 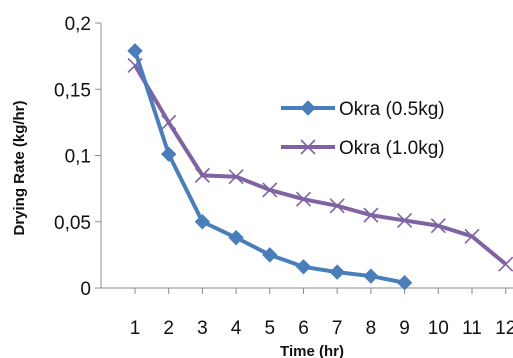 I want to click on legend-item-okra-05kg: Okra (0.5kg), so click(x=363, y=109).